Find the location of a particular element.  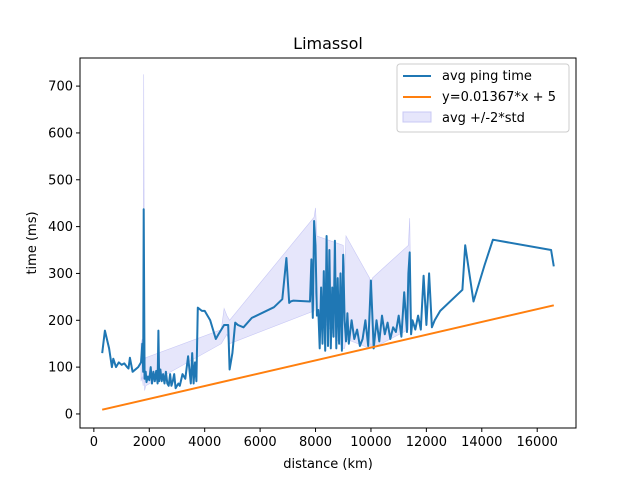

x-tick-label: 16000 is located at coordinates (537, 442).